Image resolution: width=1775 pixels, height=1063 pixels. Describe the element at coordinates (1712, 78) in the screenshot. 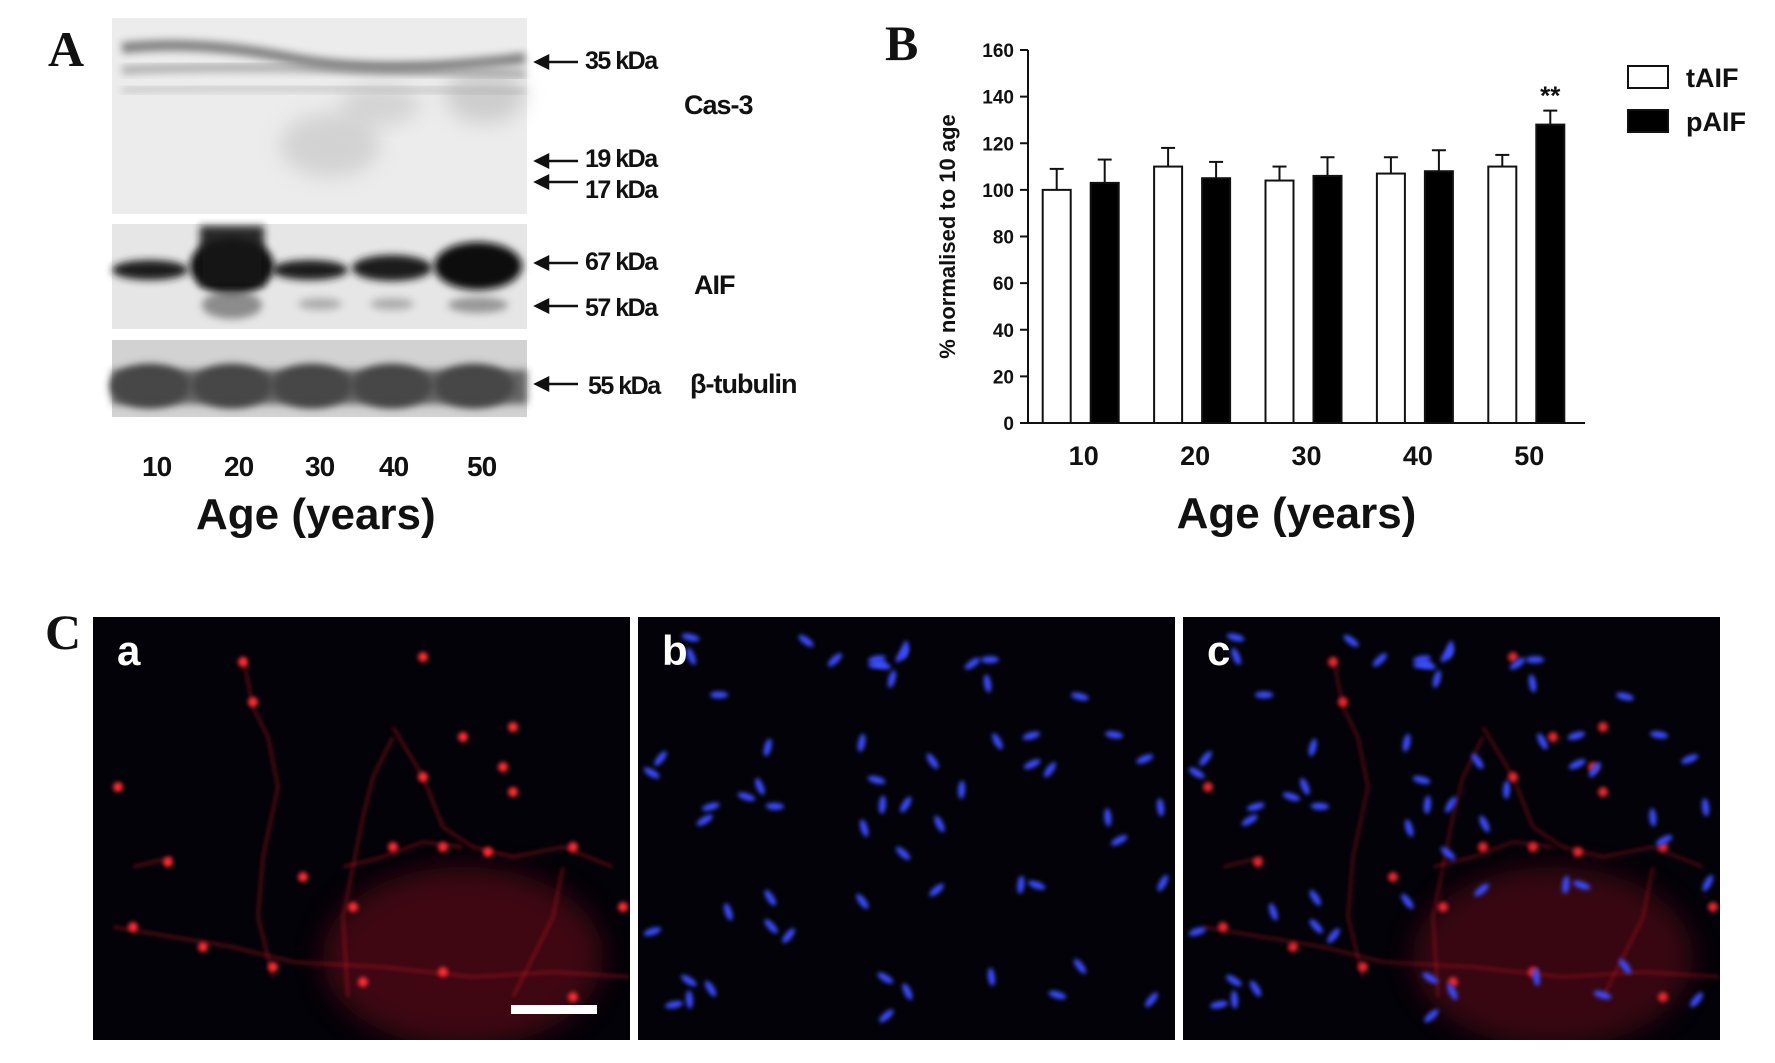

I see `legend-label-tAIF: tAIF` at that location.